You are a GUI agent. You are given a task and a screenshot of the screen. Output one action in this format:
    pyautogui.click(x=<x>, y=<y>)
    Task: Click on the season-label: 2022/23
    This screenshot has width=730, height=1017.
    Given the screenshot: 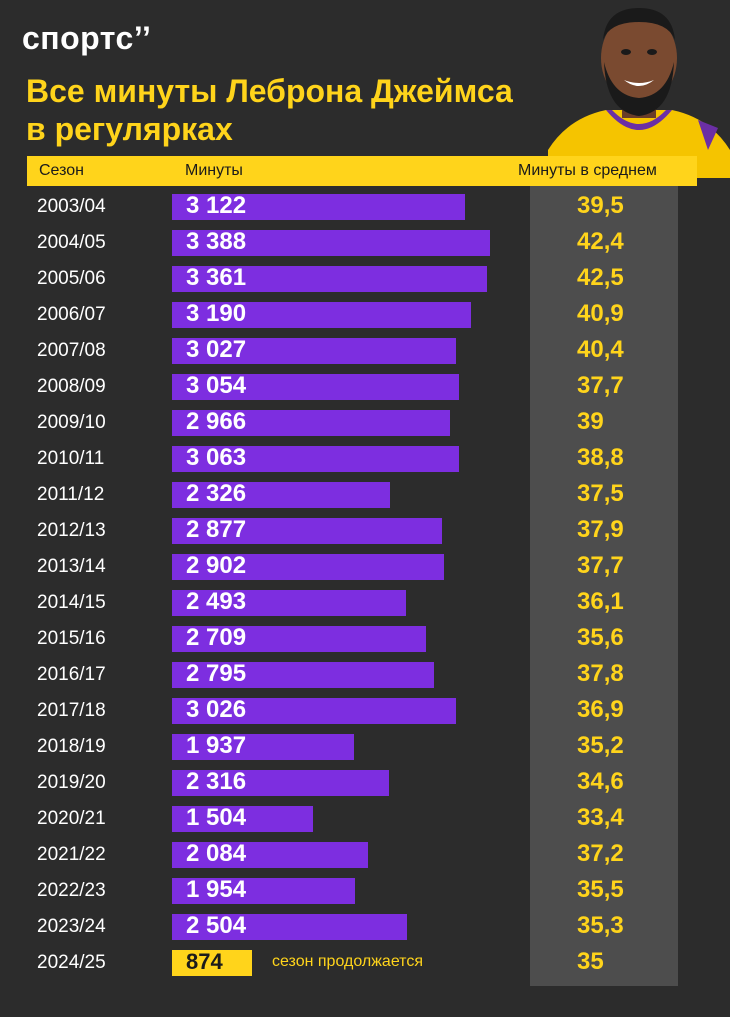 What is the action you would take?
    pyautogui.click(x=71, y=890)
    